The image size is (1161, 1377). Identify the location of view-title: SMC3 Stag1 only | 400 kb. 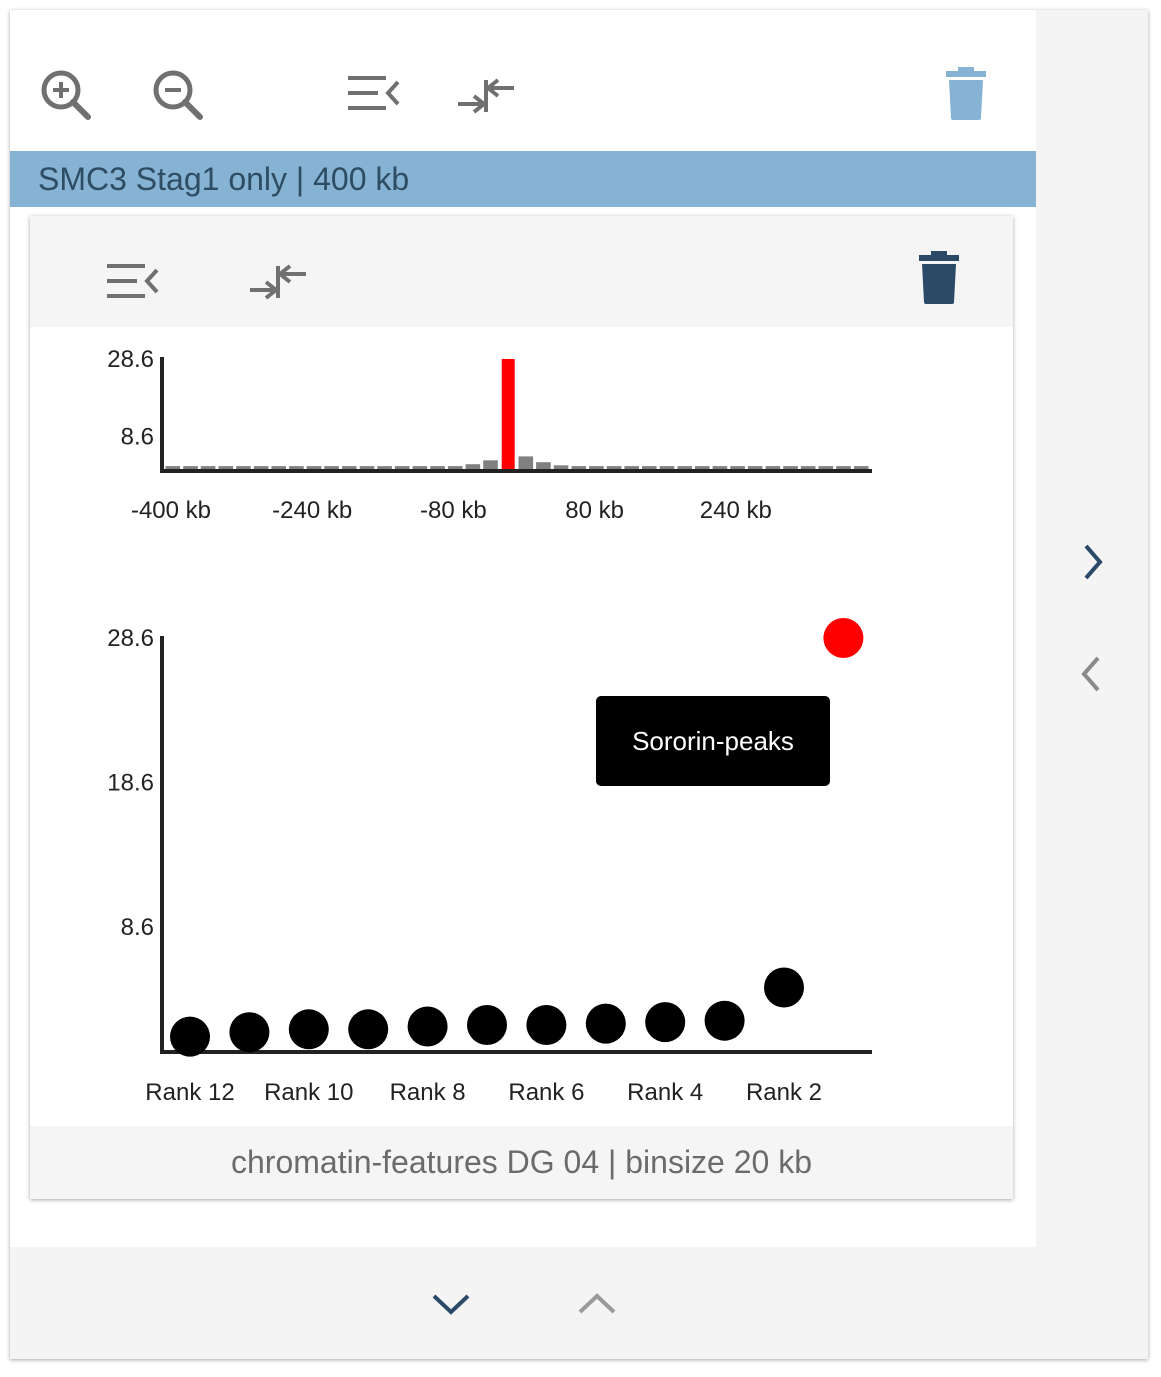
(224, 179).